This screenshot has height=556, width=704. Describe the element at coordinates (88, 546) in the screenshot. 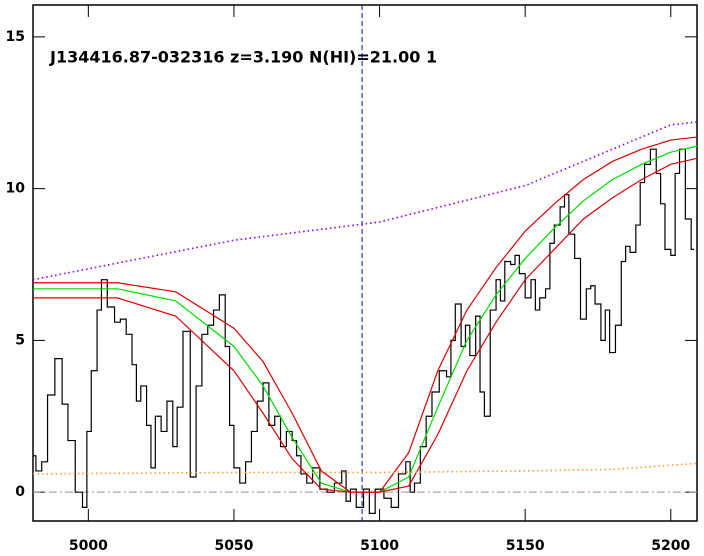

I see `x-tick-label: 5000` at that location.